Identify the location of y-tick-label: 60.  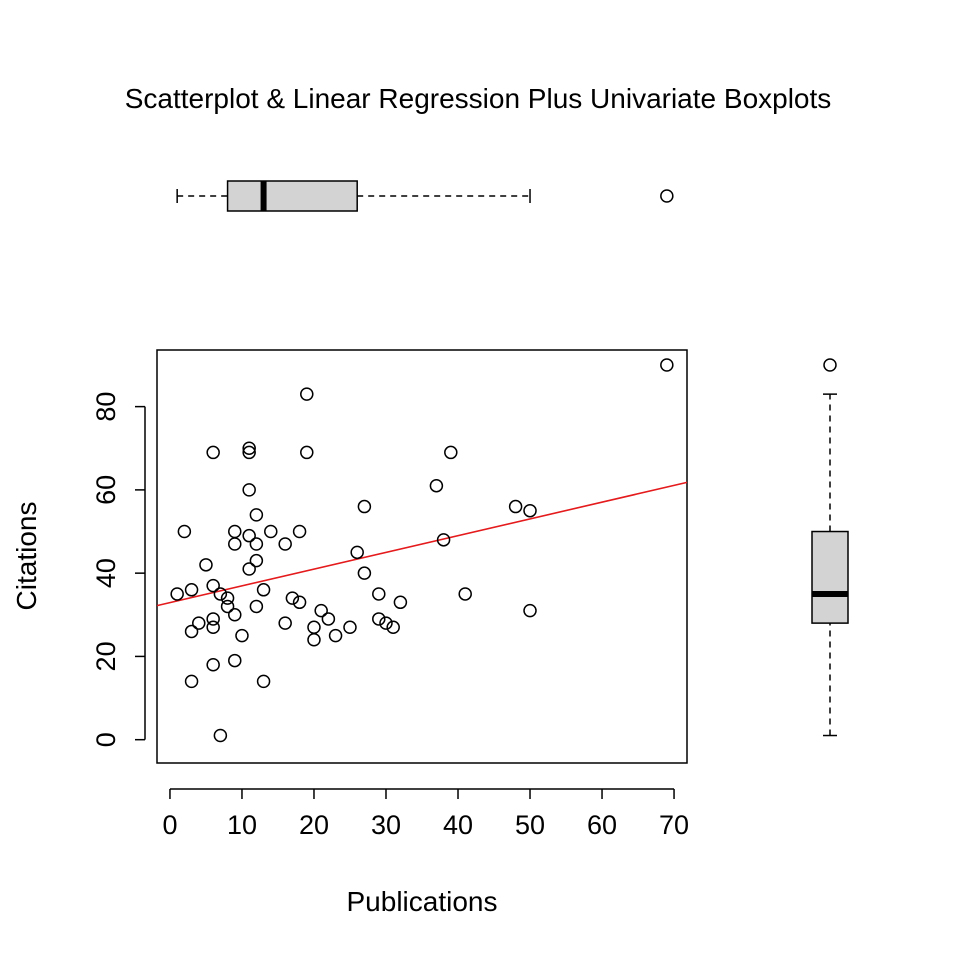
(106, 490).